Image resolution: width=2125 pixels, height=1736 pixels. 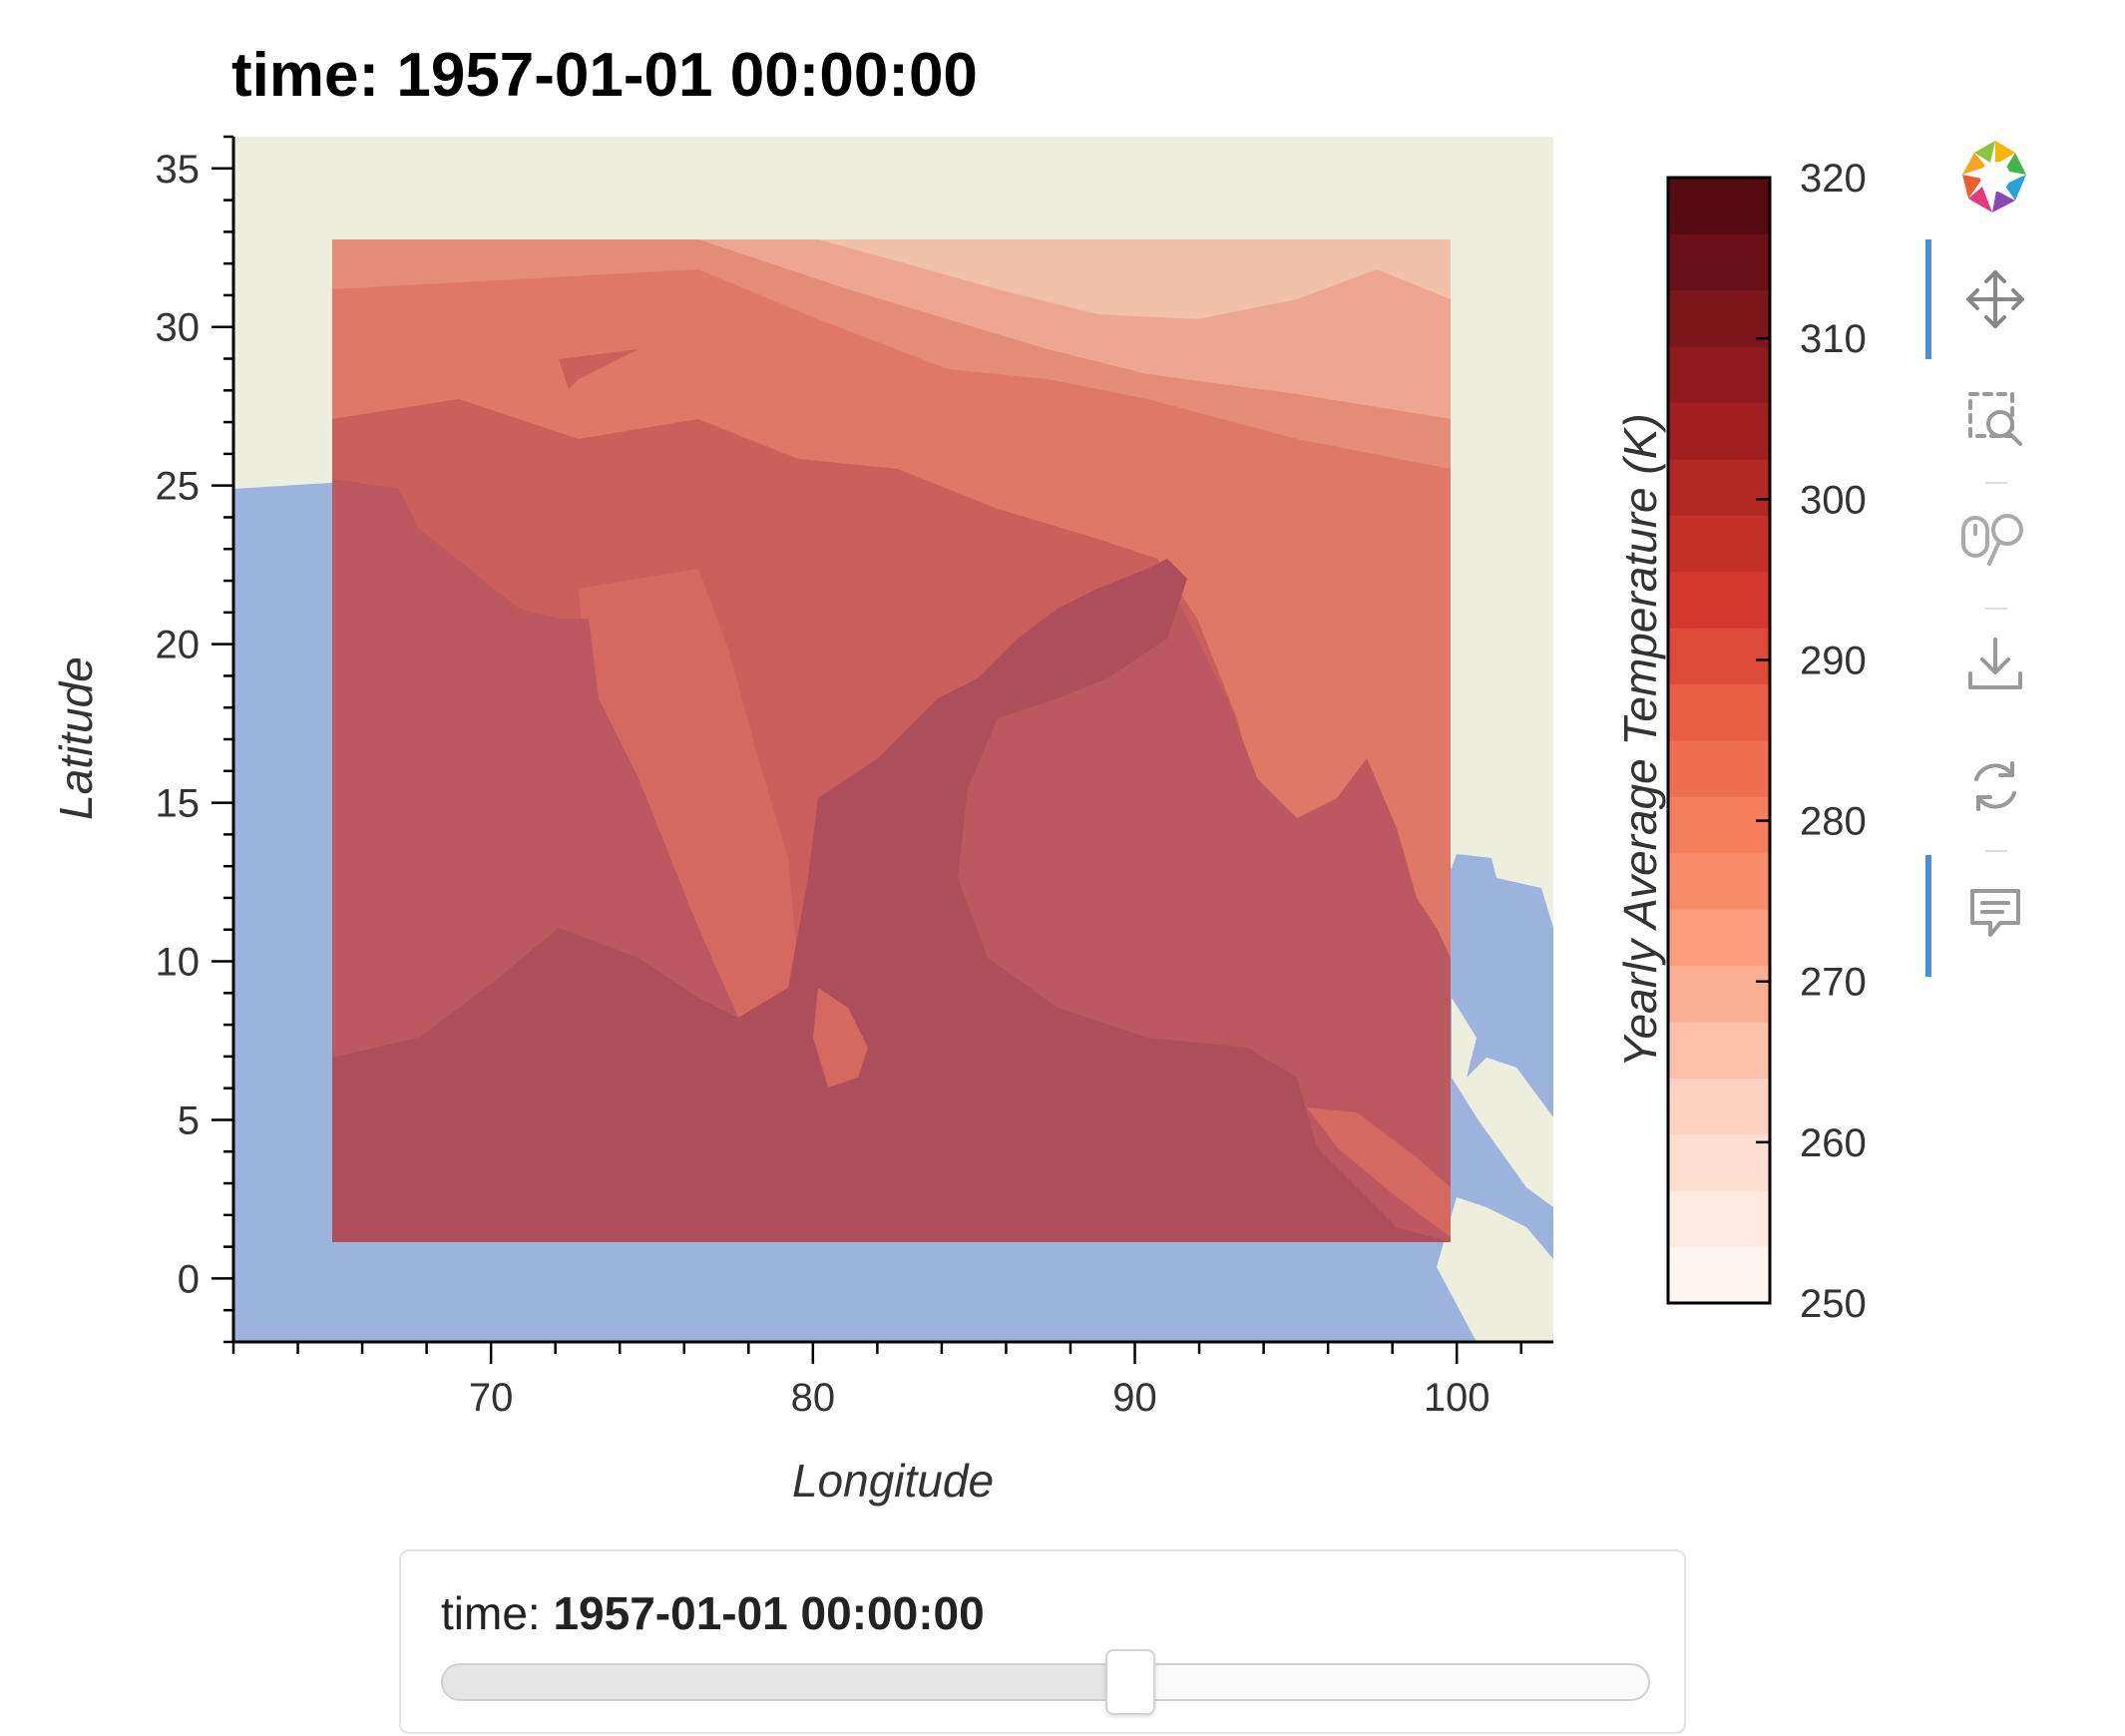 I want to click on colorbar-title: Yearly Average Temperature (K), so click(x=1640, y=740).